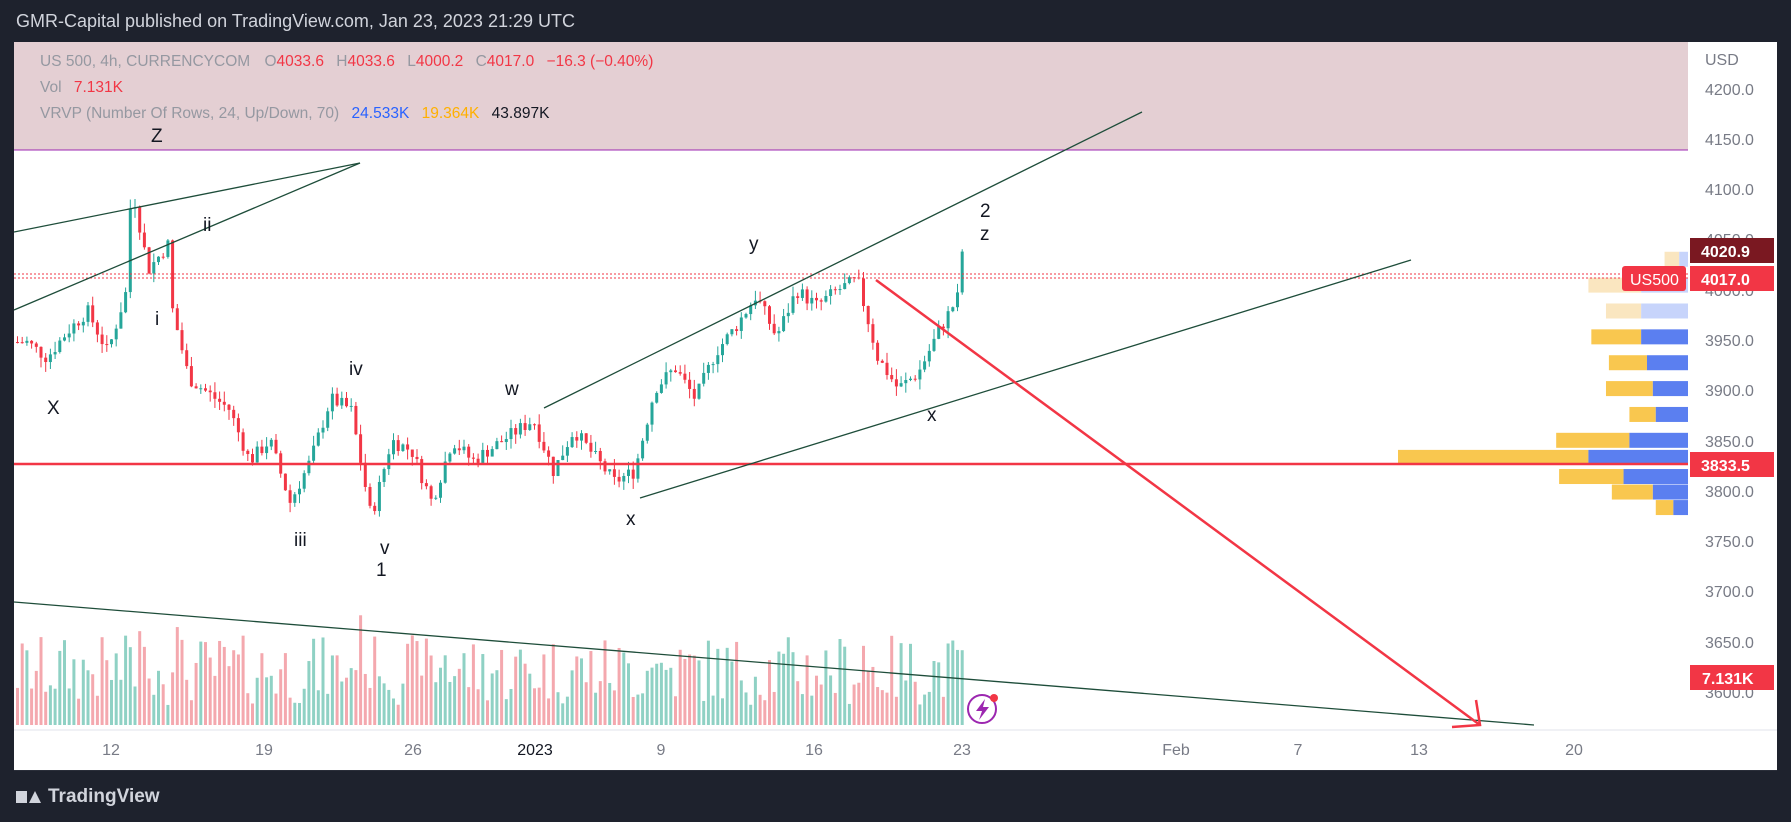 This screenshot has height=822, width=1791. What do you see at coordinates (1419, 750) in the screenshot?
I see `time-tick: 13` at bounding box center [1419, 750].